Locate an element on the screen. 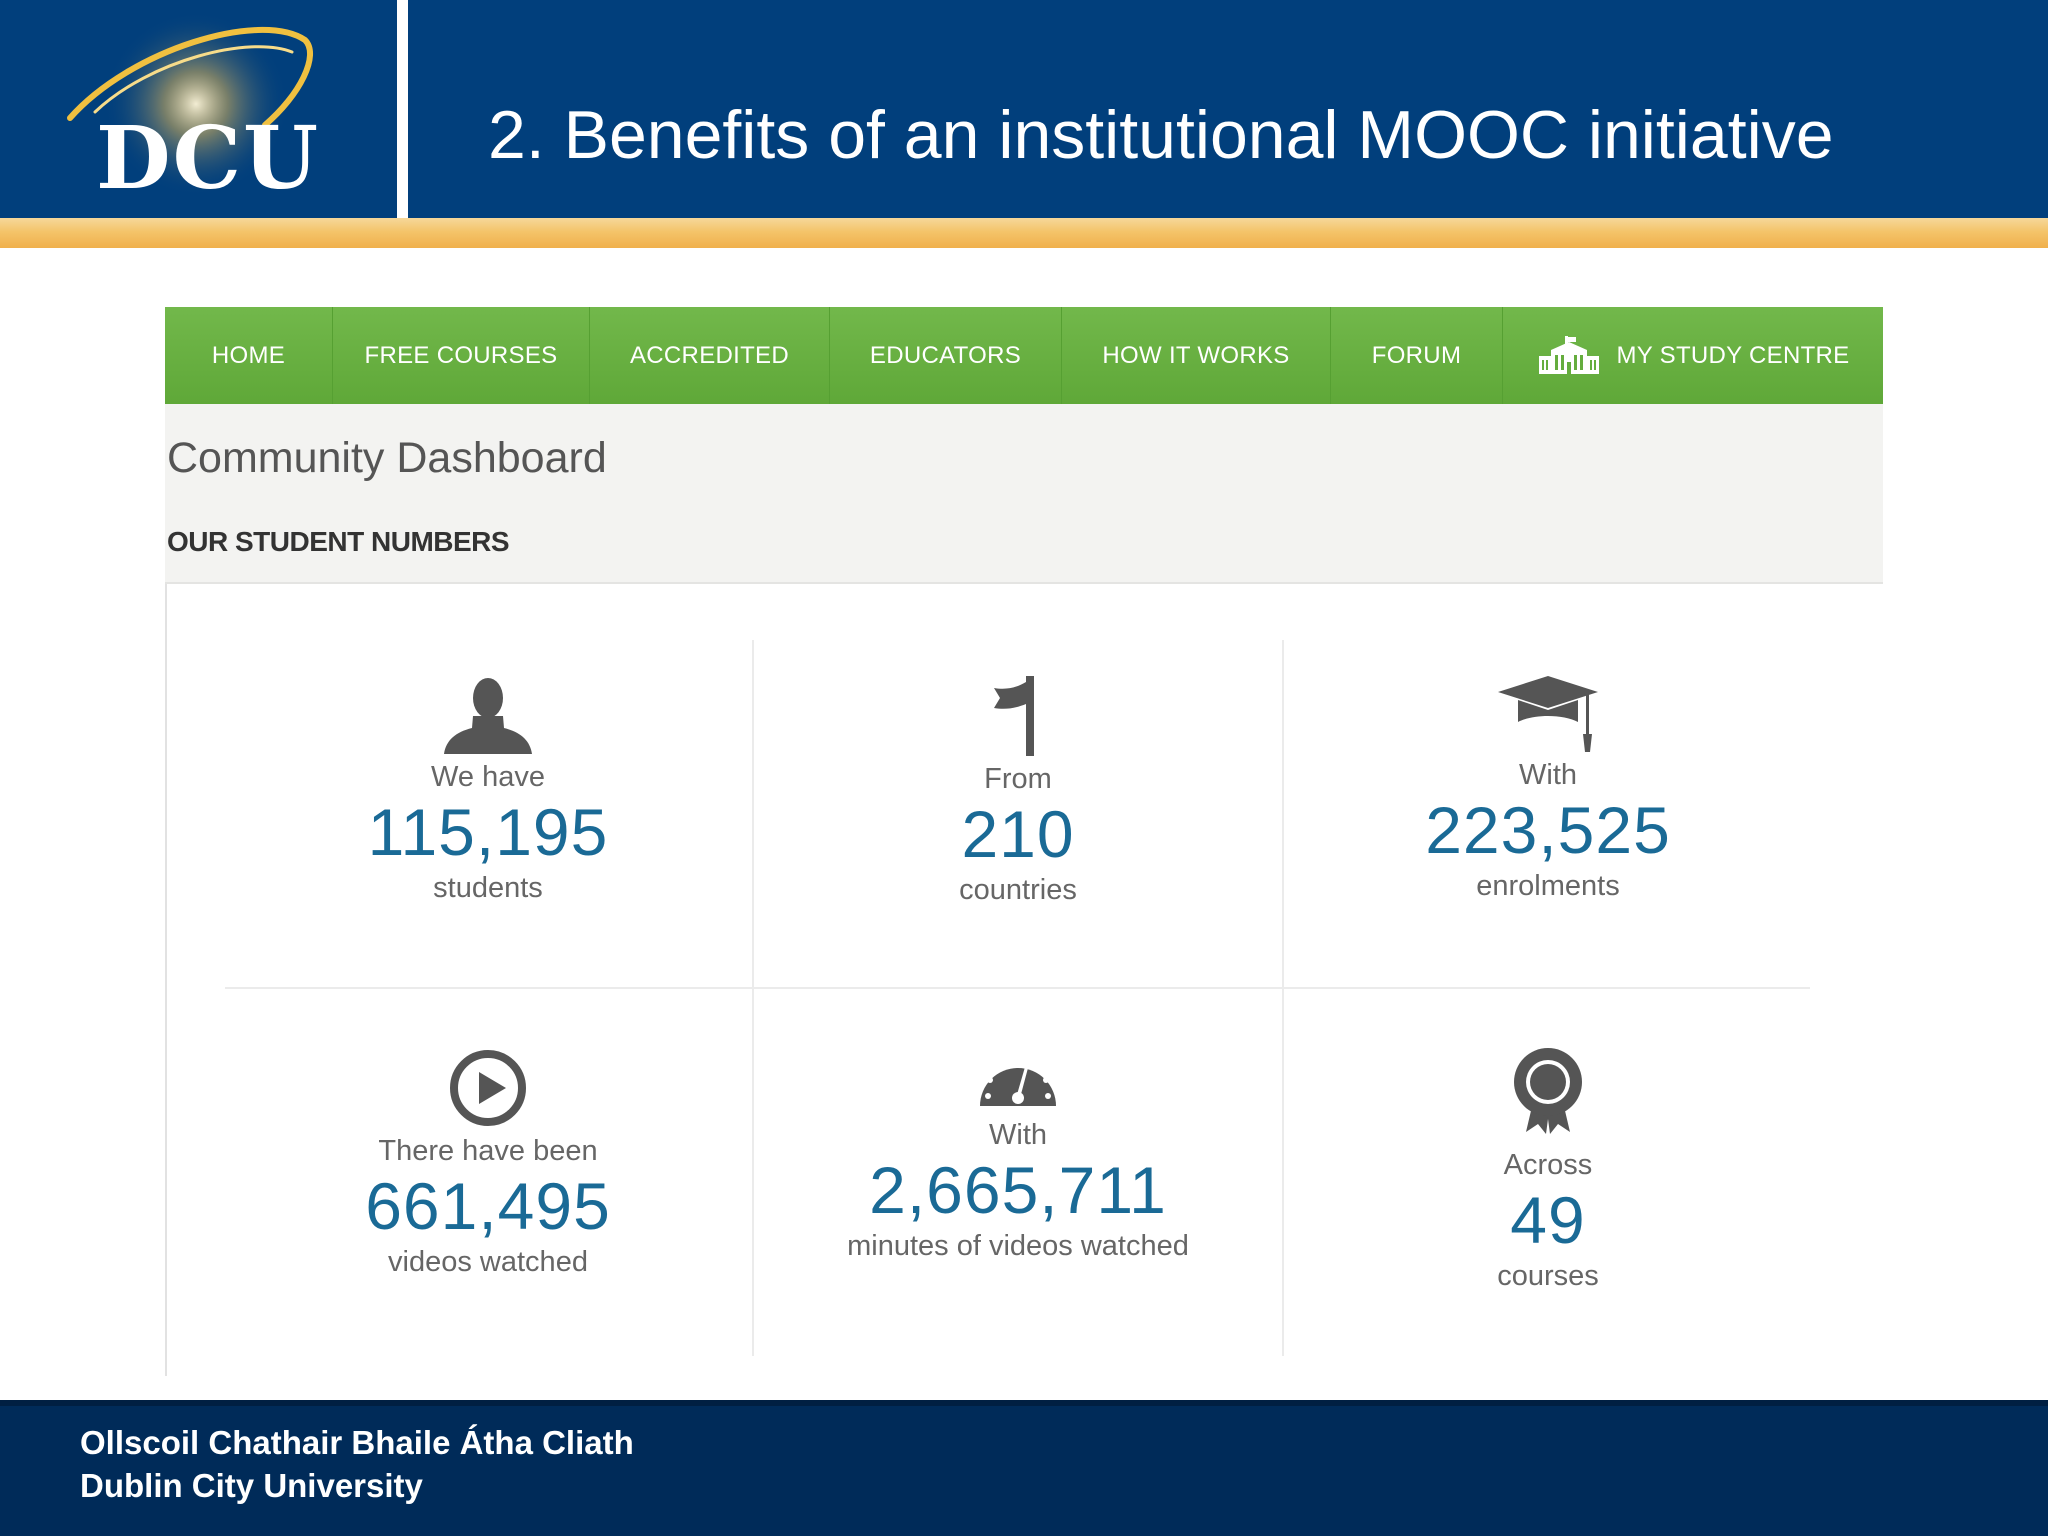 Image resolution: width=2048 pixels, height=1536 pixels. page-title: Community Dashboard is located at coordinates (387, 458).